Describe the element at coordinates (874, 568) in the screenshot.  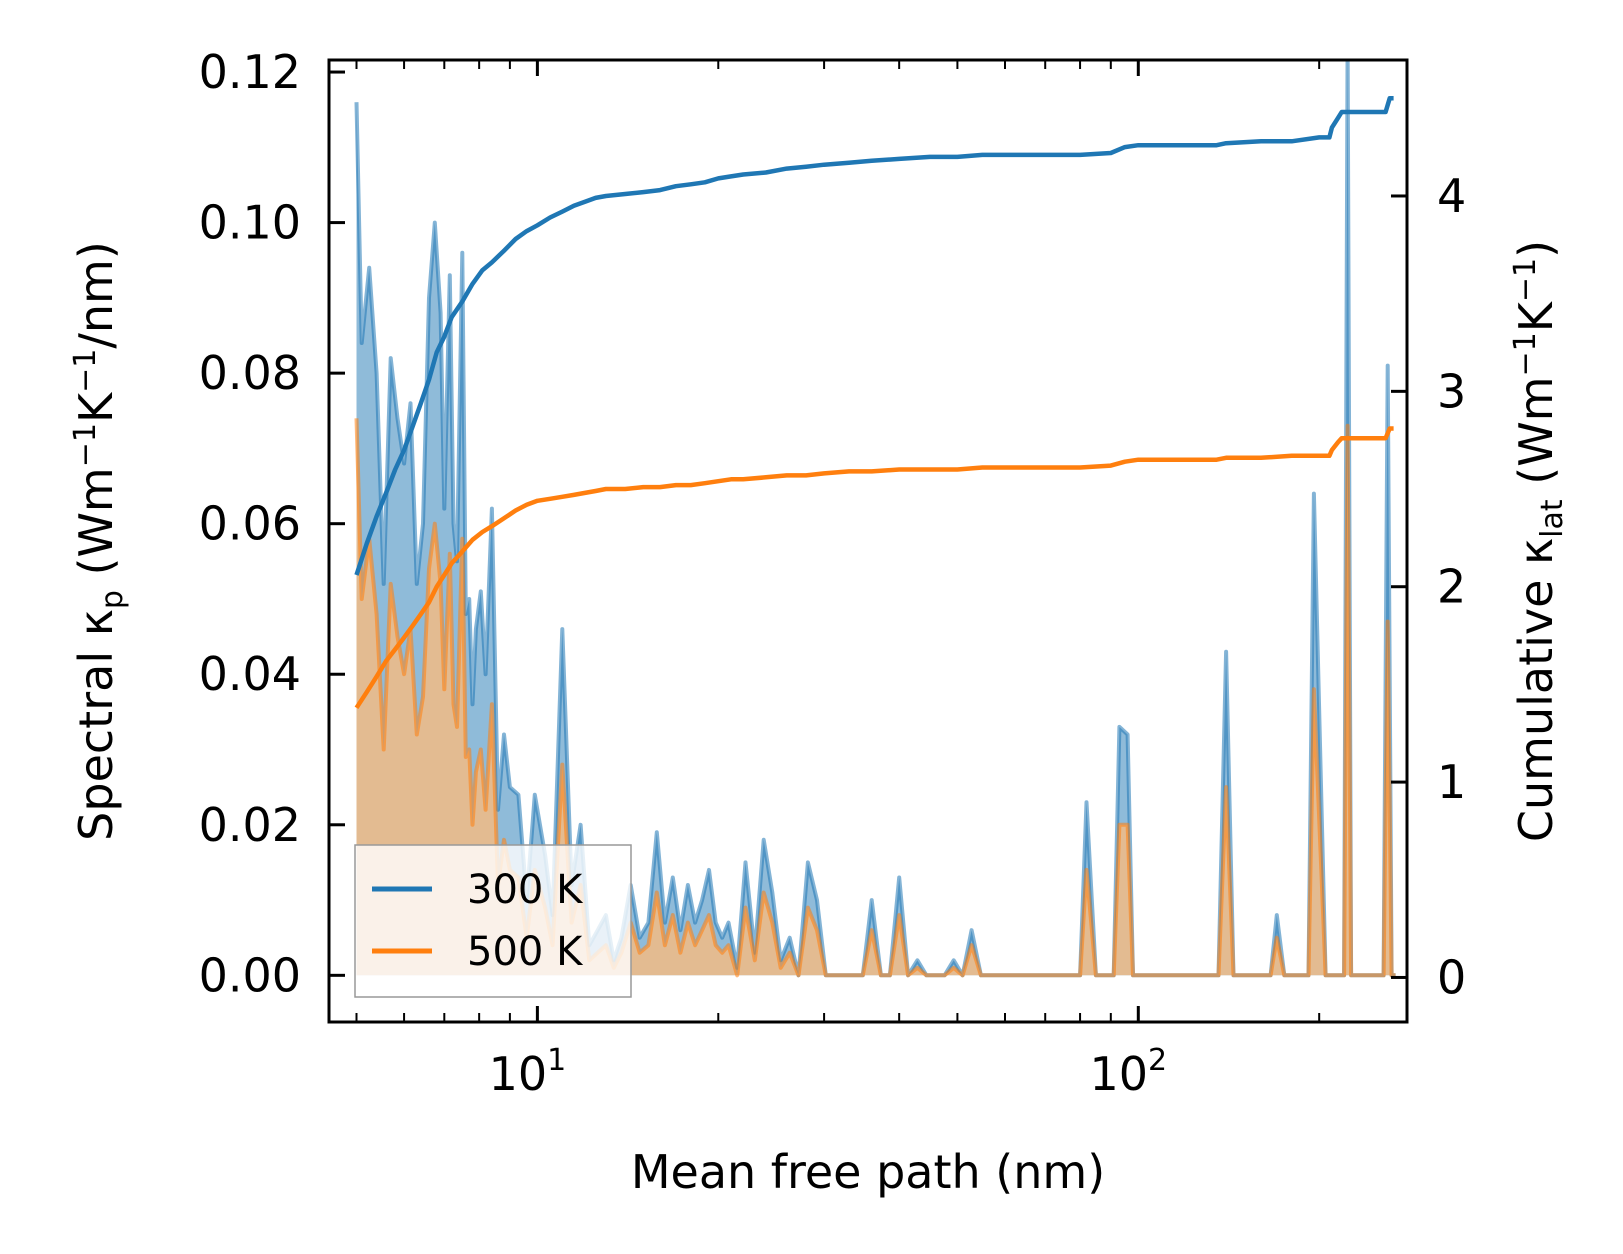
I see `cumulative-line-500k` at that location.